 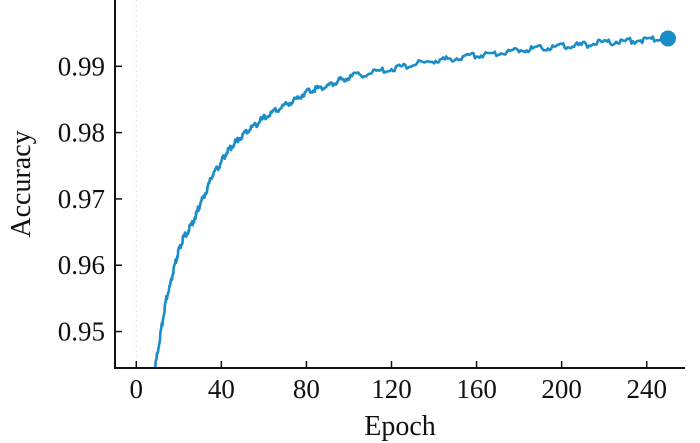 I want to click on y-ticks: 0.95 0.96 0.97 0.98 0.99, so click(x=90, y=199).